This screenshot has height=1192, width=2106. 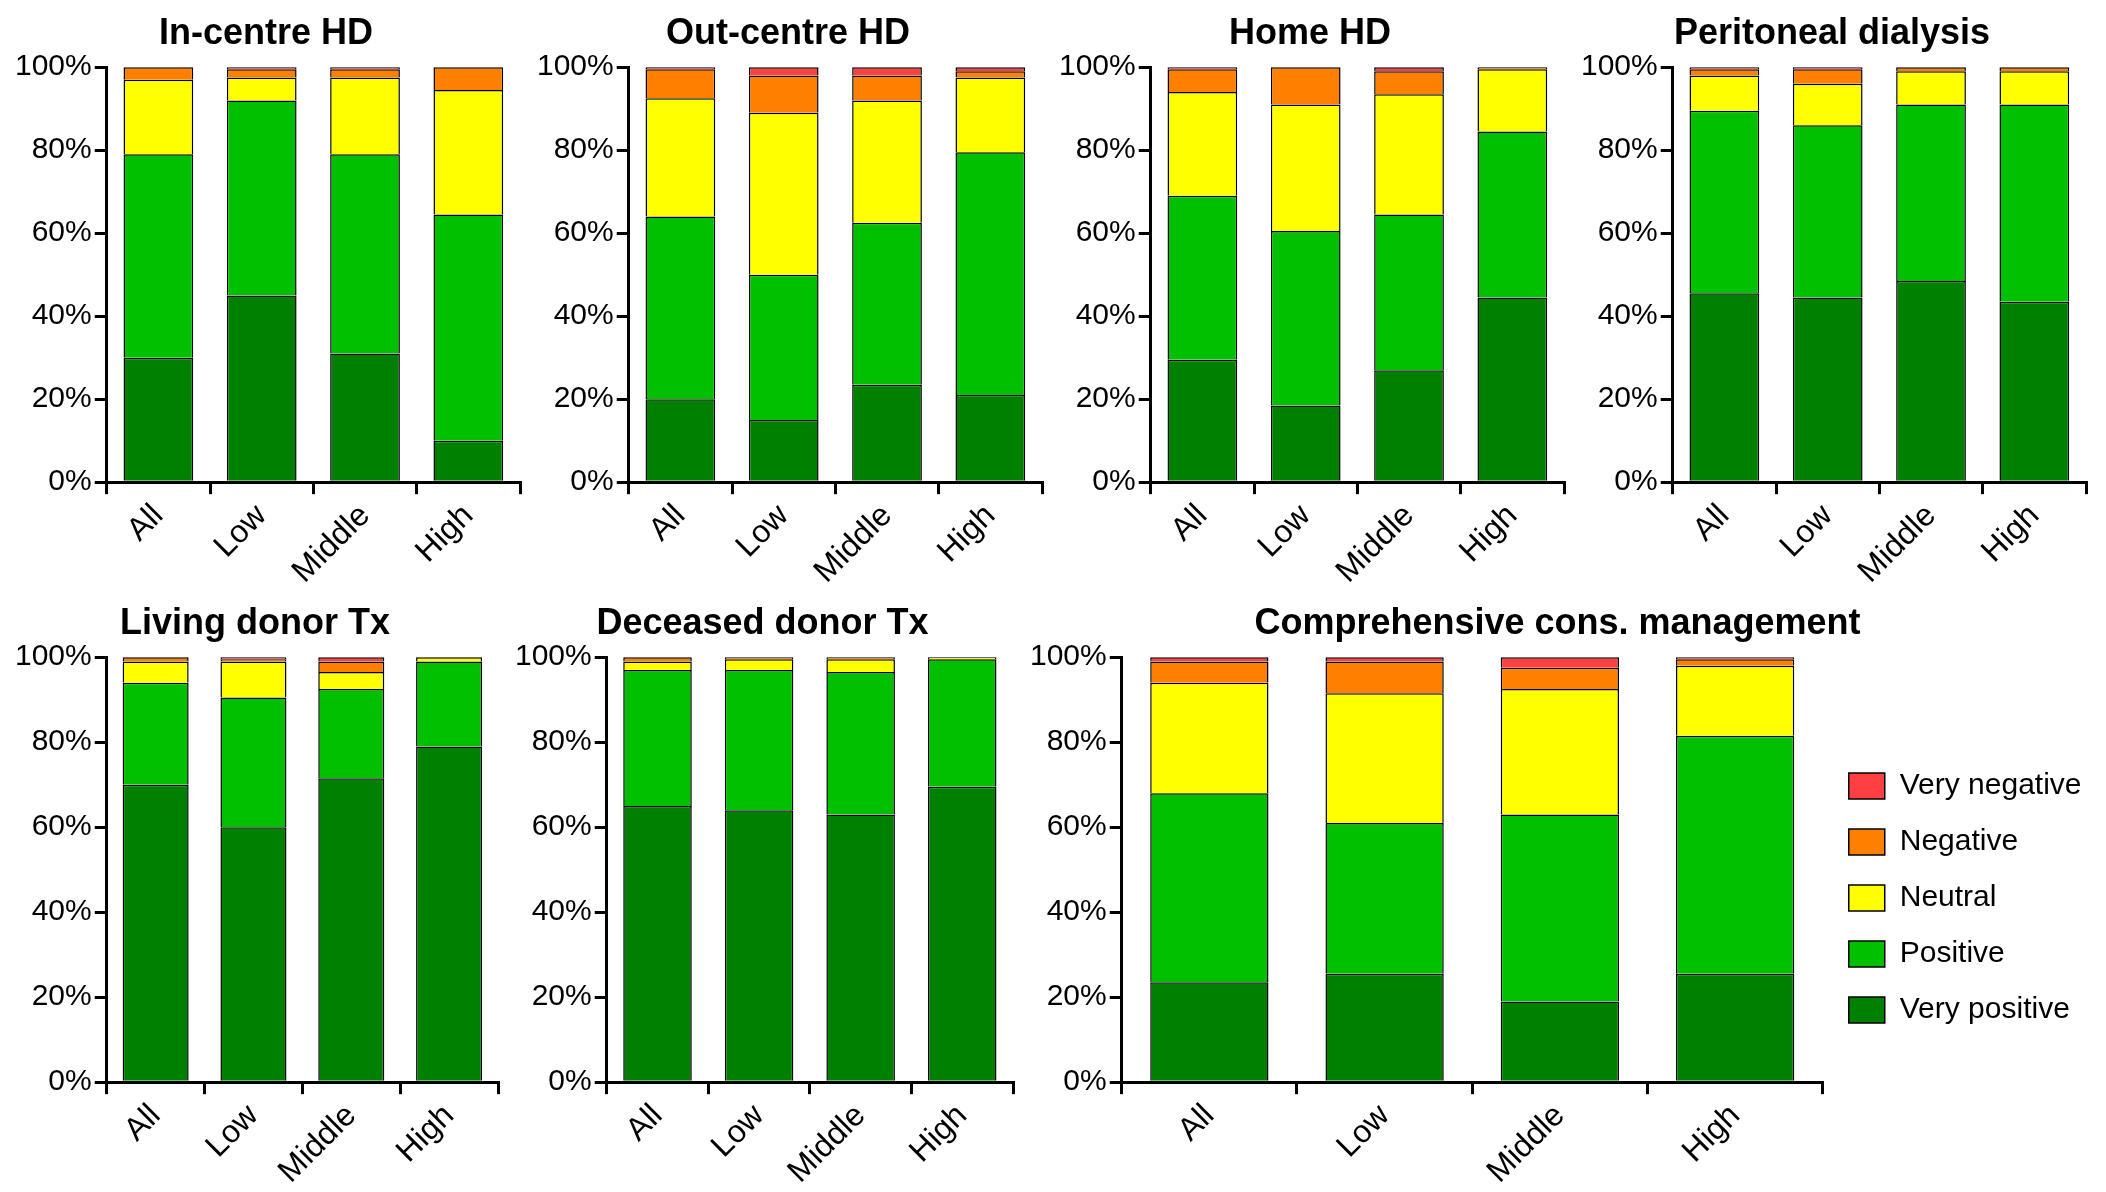 I want to click on chart-title: Living donor Tx, so click(x=255, y=621).